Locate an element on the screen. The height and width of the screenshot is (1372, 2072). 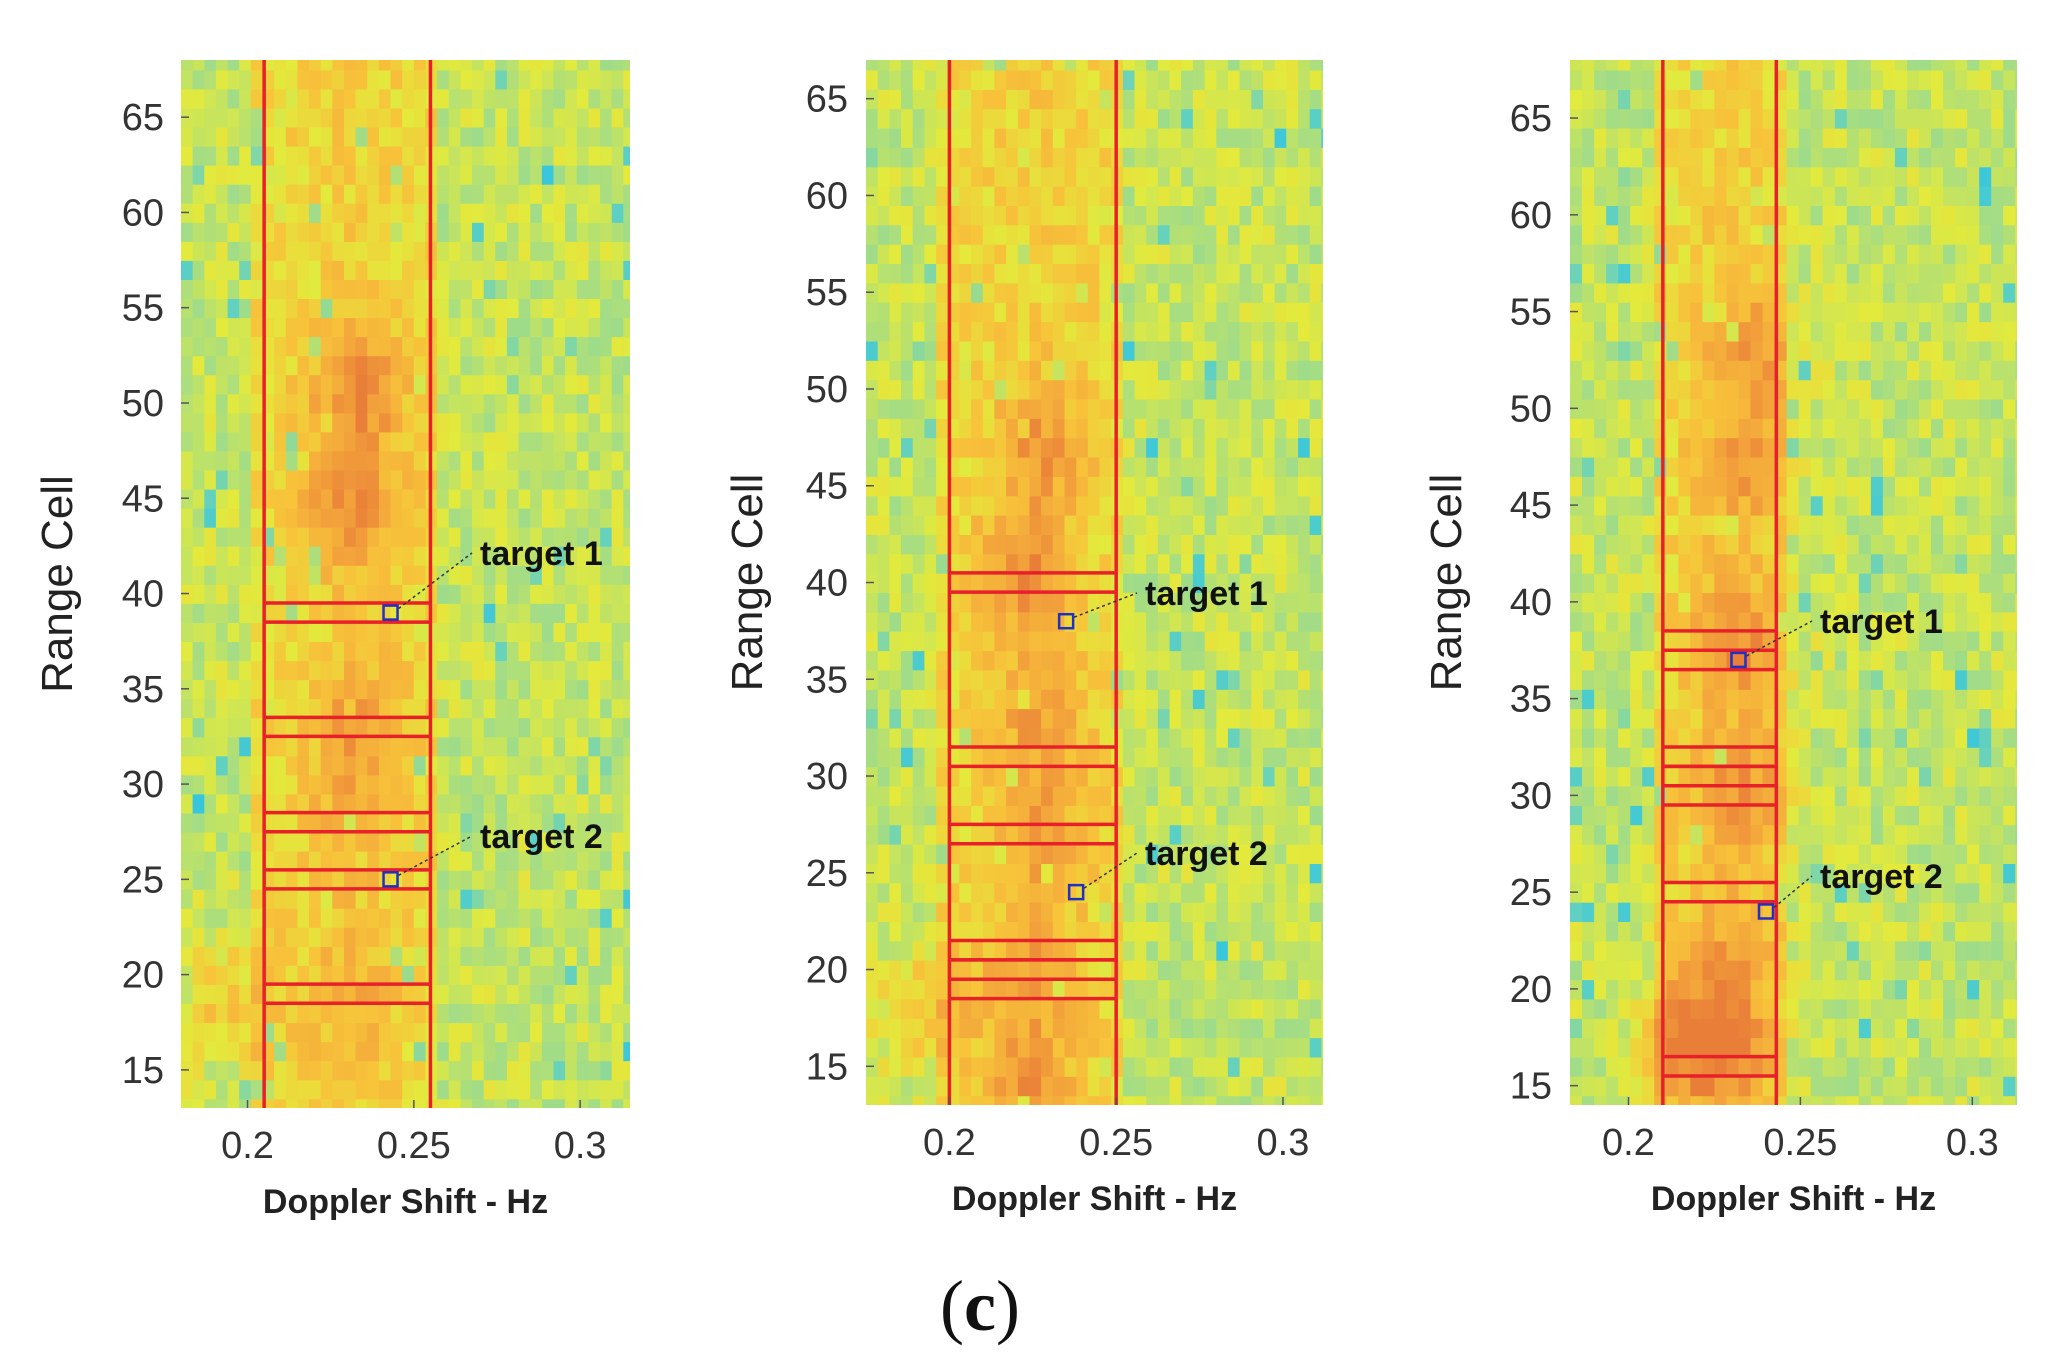
target-label: target 1 is located at coordinates (1206, 594).